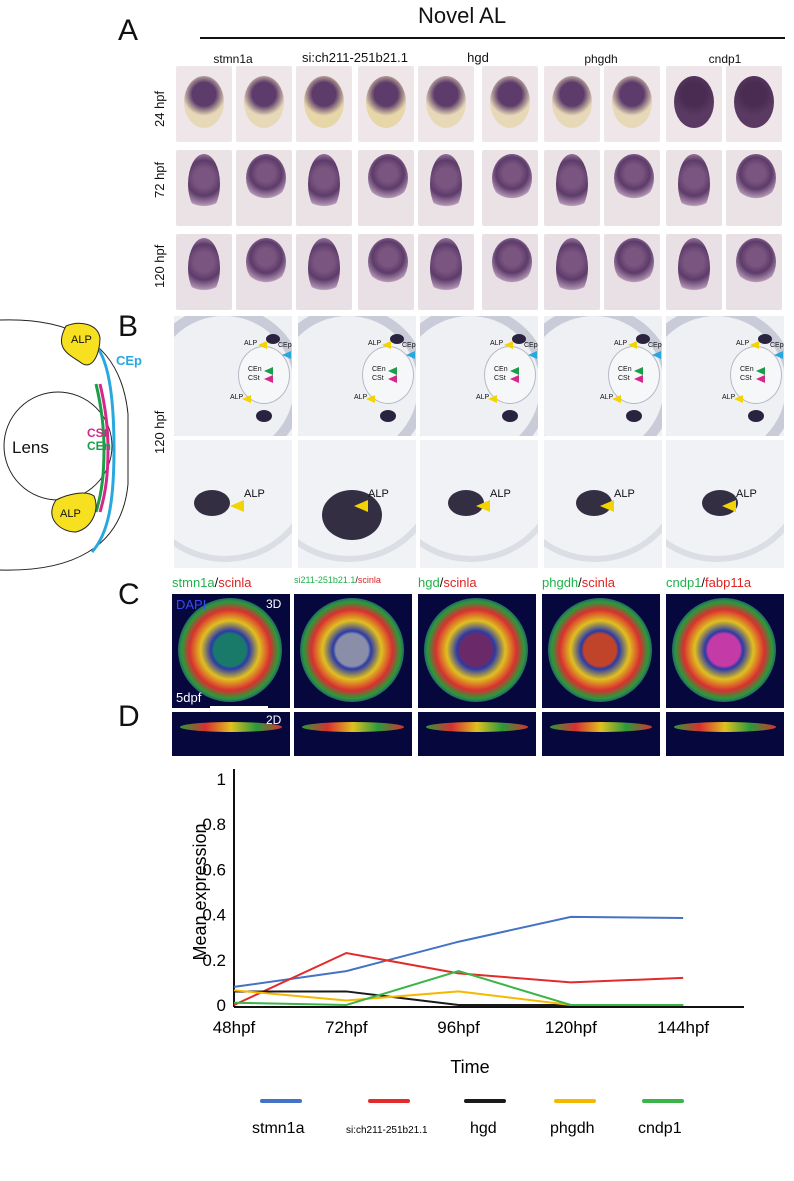  What do you see at coordinates (214, 824) in the screenshot?
I see `y-tick-label: 0.8` at bounding box center [214, 824].